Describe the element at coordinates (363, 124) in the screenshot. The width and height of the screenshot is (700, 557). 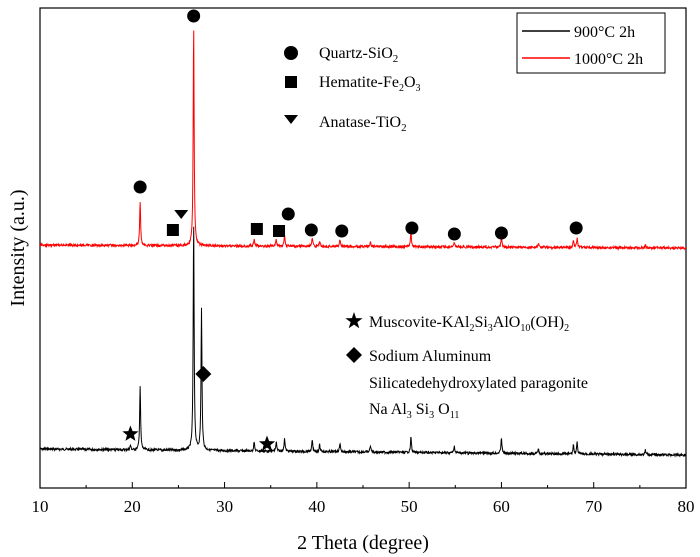
I see `anatase-key-label: Anatase-TiO2` at that location.